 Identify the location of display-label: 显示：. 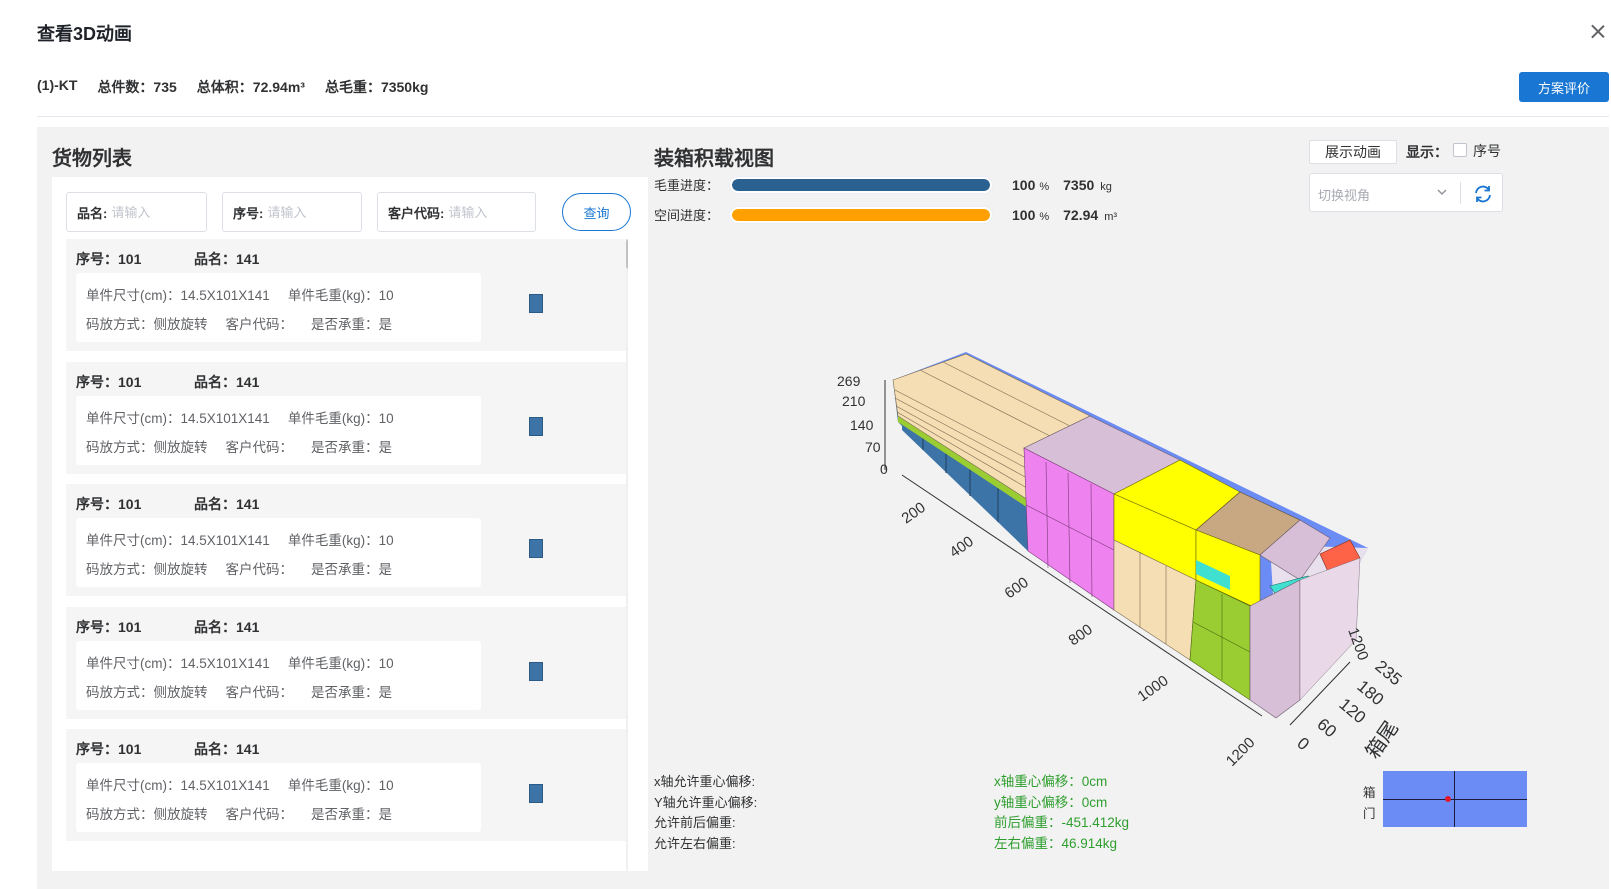
(1427, 152).